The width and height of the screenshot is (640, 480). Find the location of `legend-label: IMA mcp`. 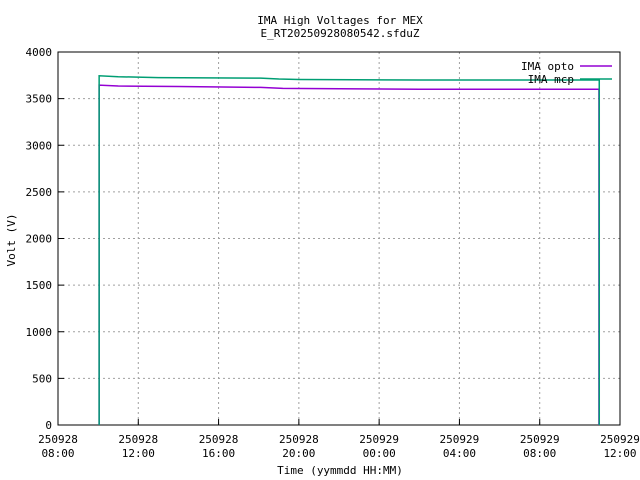

legend-label: IMA mcp is located at coordinates (551, 79).